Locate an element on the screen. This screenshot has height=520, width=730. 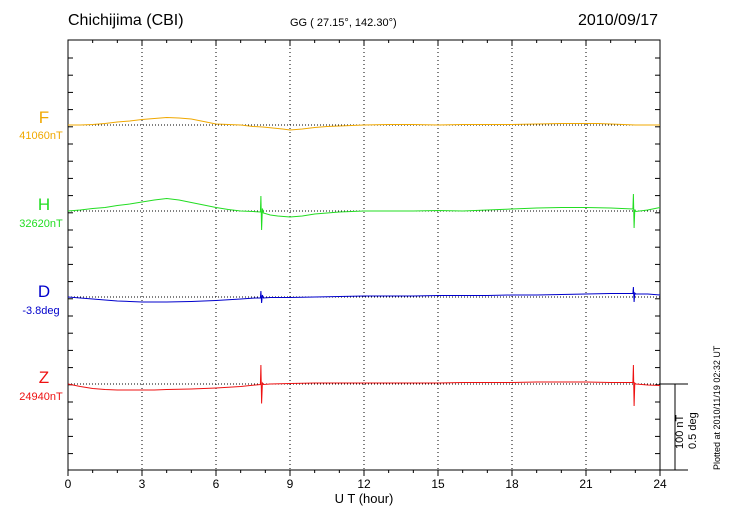
x-tick-label: 9 is located at coordinates (290, 484).